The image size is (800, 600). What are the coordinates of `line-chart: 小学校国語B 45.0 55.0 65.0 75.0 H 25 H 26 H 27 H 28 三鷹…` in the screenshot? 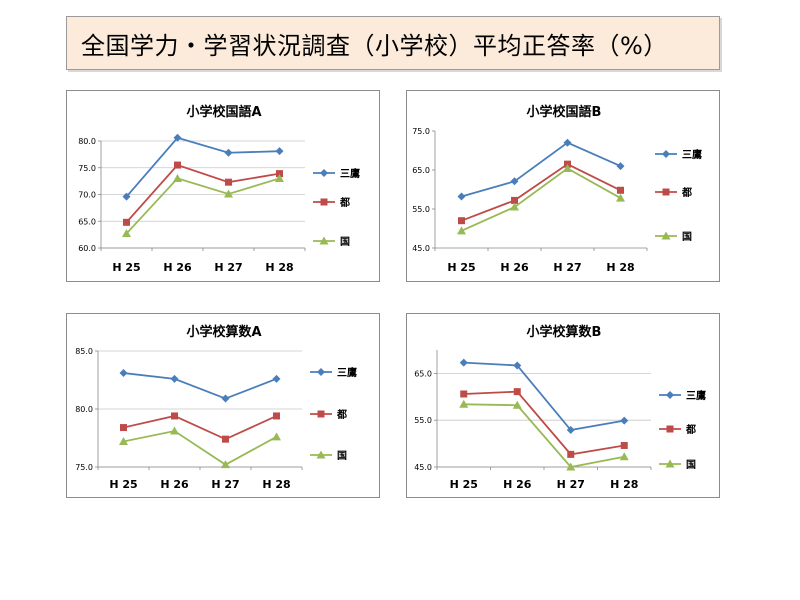 It's located at (557, 189).